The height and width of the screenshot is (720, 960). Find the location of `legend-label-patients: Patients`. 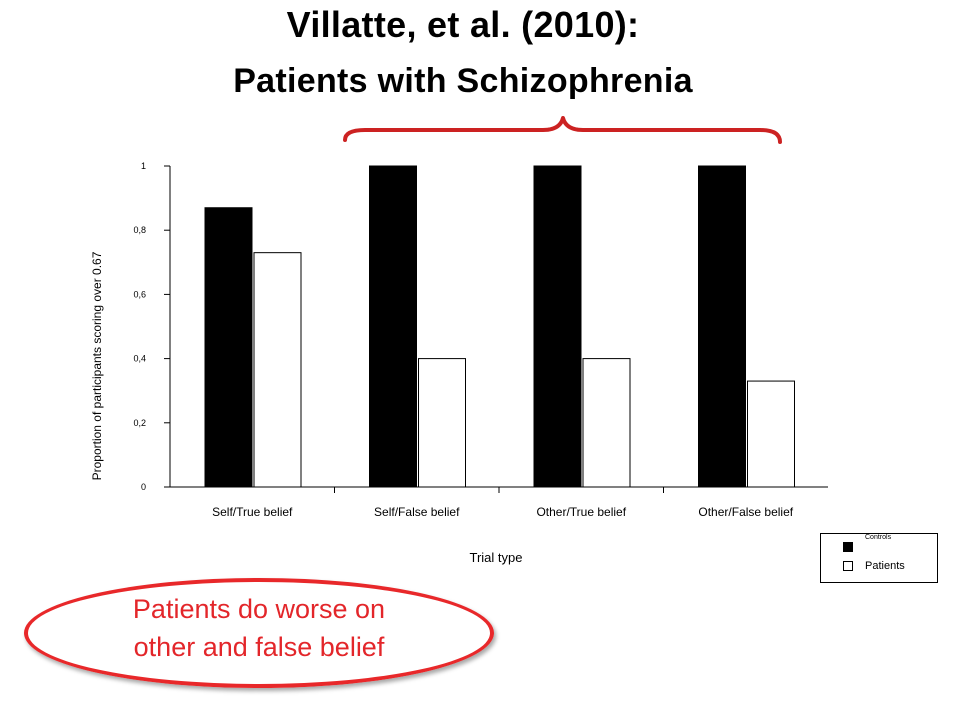

legend-label-patients: Patients is located at coordinates (885, 566).